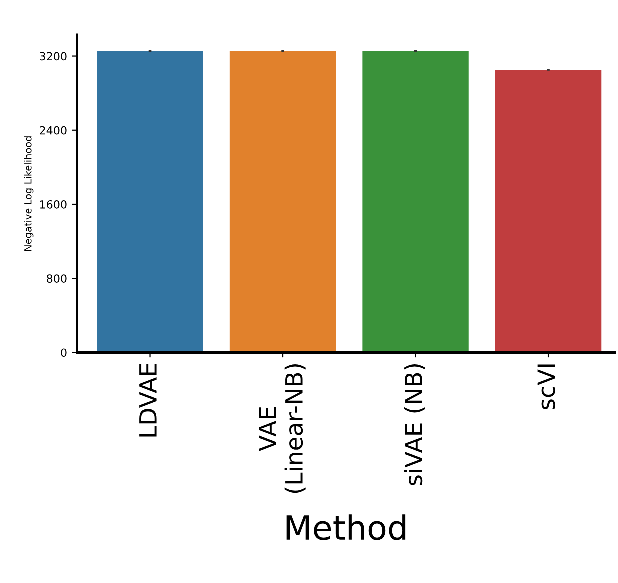  I want to click on x-axis-title: Method, so click(346, 527).